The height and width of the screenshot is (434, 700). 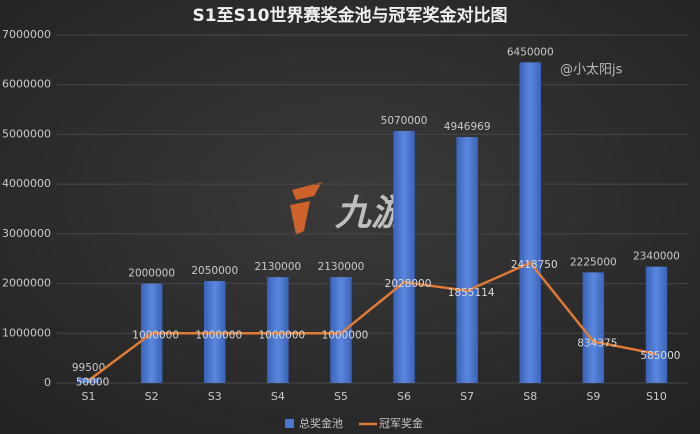 I want to click on x-tick-label: S10, so click(x=656, y=396).